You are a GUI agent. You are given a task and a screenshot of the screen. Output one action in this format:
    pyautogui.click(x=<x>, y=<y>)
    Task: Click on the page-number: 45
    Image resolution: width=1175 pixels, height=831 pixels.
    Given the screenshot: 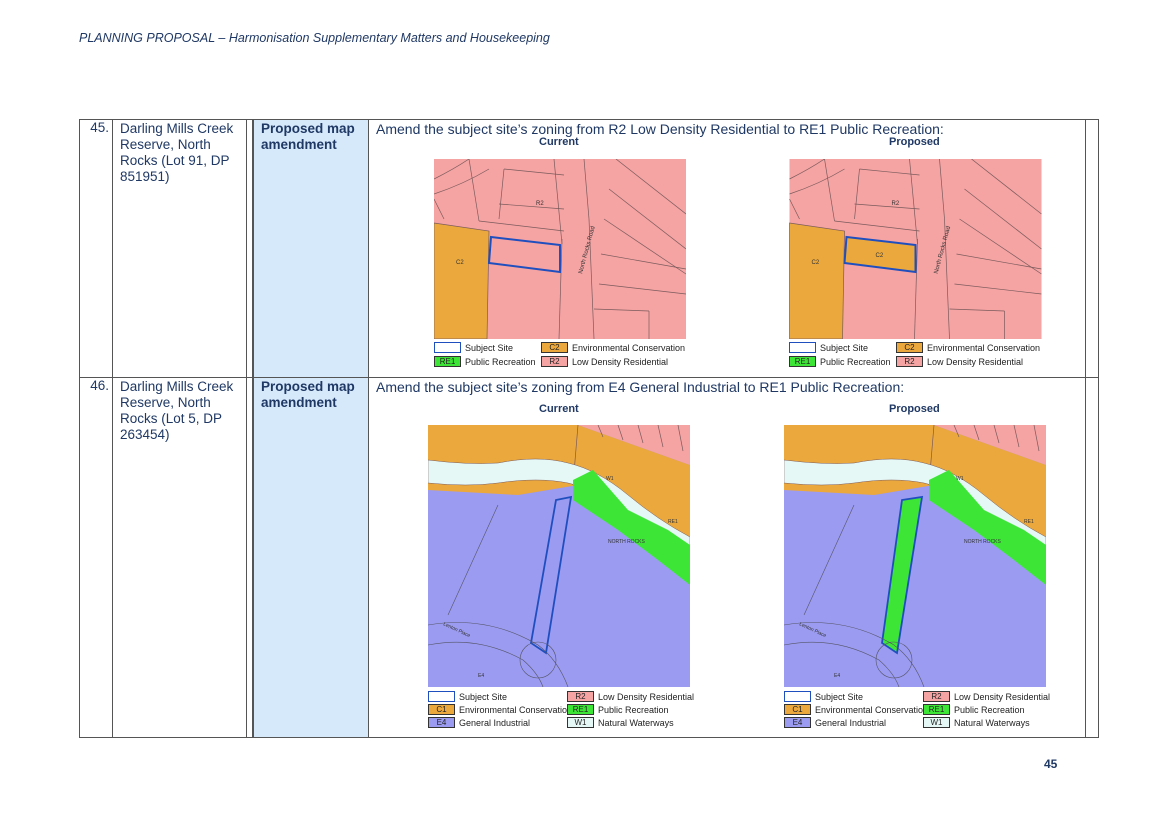 What is the action you would take?
    pyautogui.click(x=1051, y=764)
    